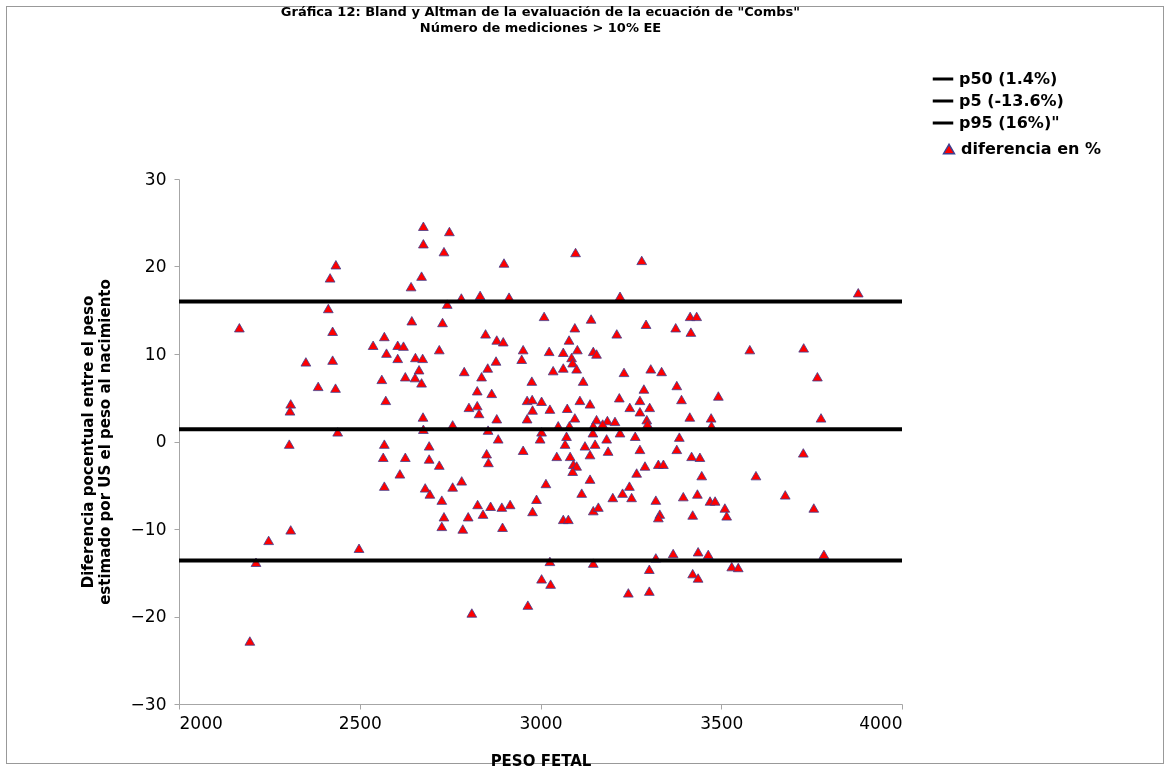 This screenshot has width=1172, height=772. What do you see at coordinates (540, 27) in the screenshot?
I see `chart-subtitle: Número de mediciones > 10% EE` at bounding box center [540, 27].